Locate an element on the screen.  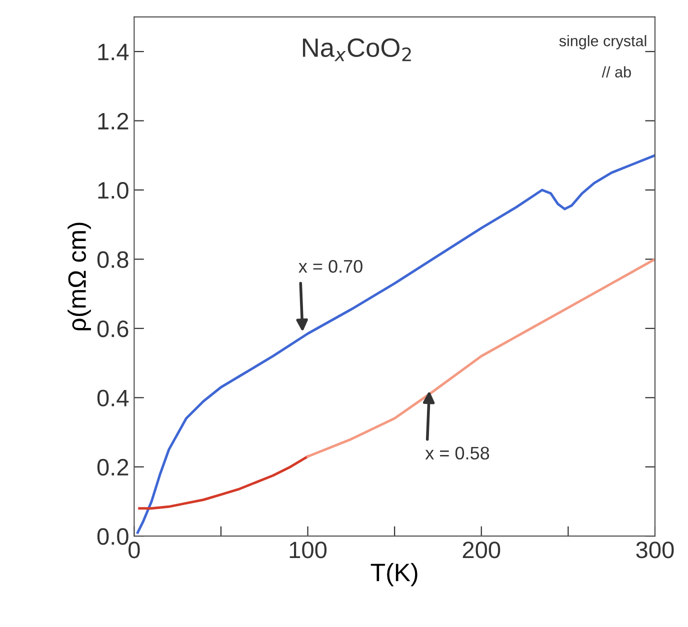
y-tick-label: 1.2 is located at coordinates (113, 121).